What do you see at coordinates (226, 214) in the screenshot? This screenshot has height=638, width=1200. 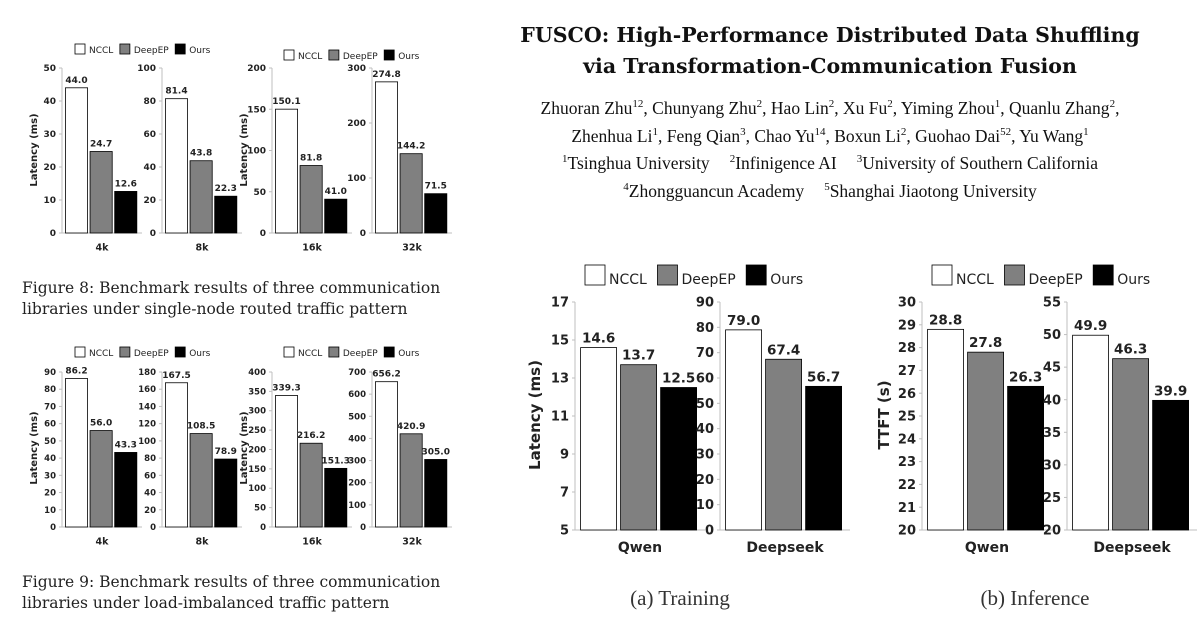 I see `fig8-panel-8k-bar-ours` at bounding box center [226, 214].